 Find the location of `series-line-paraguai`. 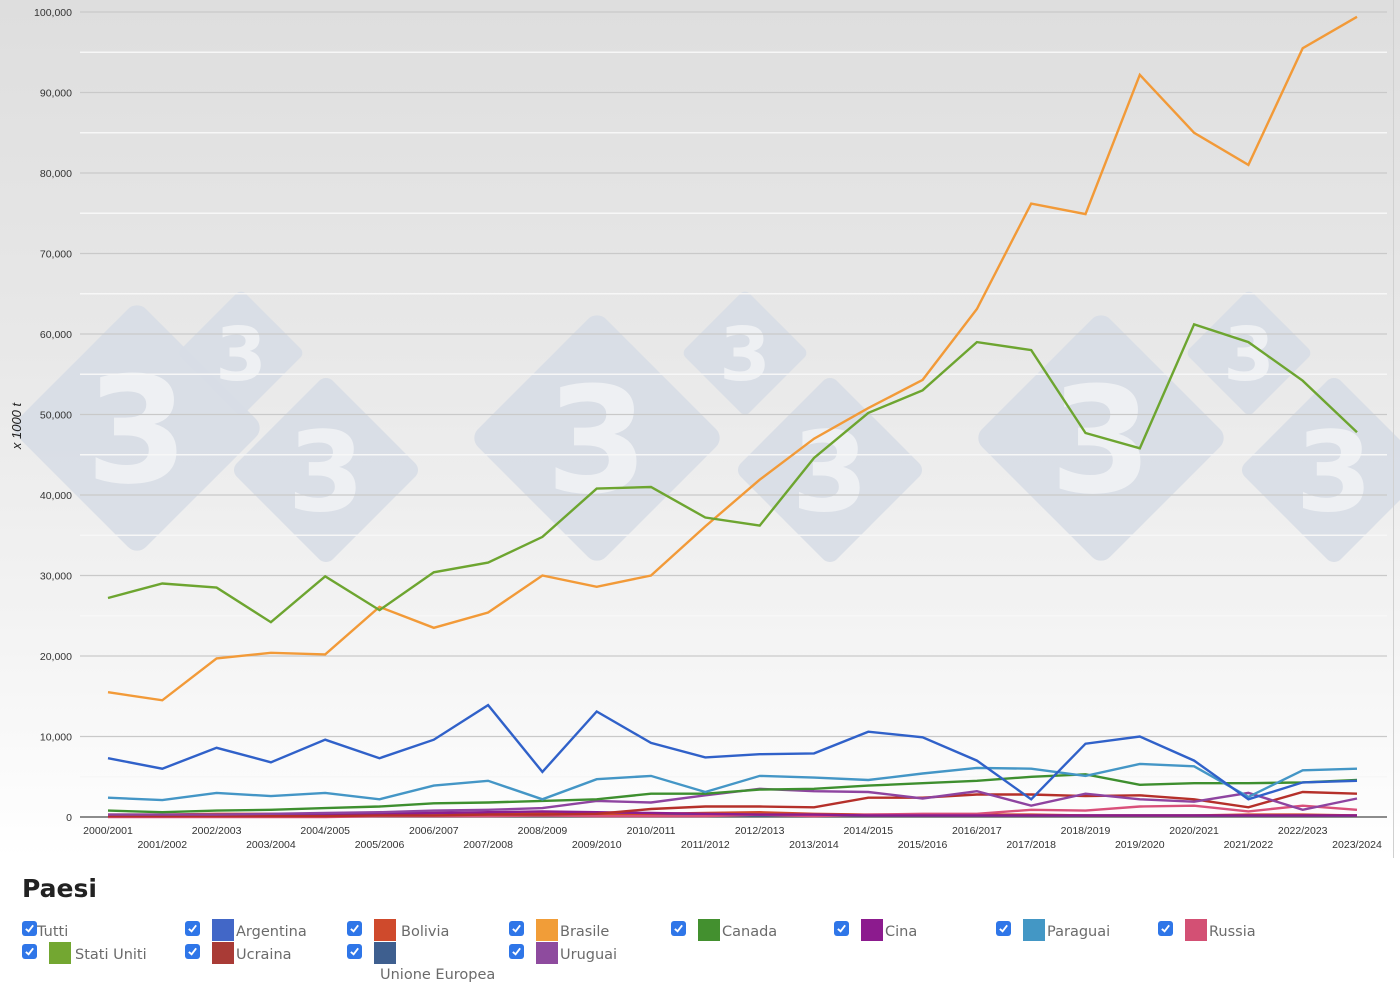

series-line-paraguai is located at coordinates (732, 782).